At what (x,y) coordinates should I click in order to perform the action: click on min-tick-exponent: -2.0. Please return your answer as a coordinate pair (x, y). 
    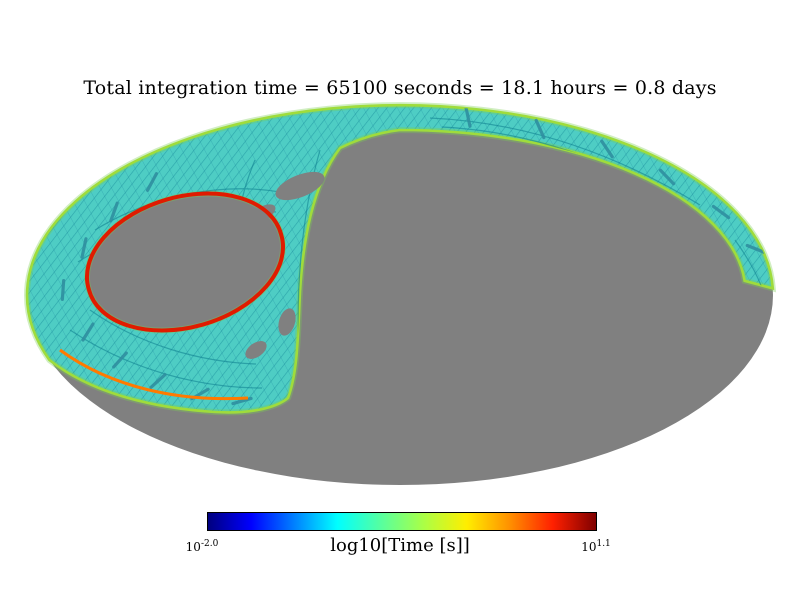
    Looking at the image, I should click on (209, 544).